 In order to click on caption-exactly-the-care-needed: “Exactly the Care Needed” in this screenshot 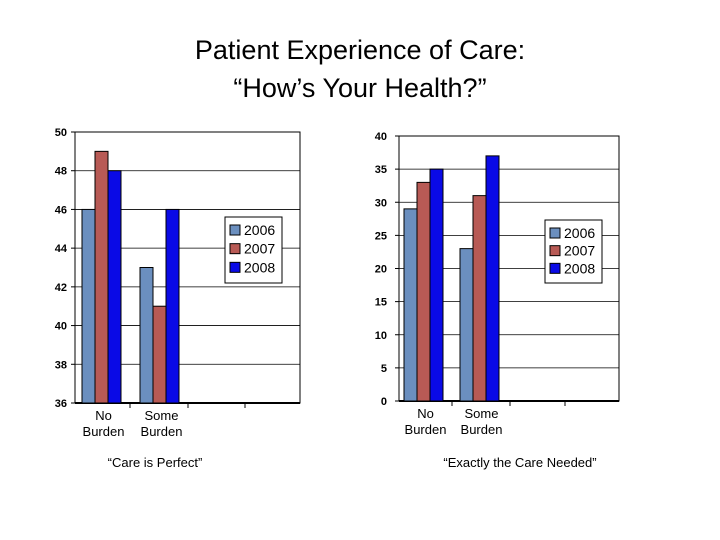, I will do `click(520, 462)`.